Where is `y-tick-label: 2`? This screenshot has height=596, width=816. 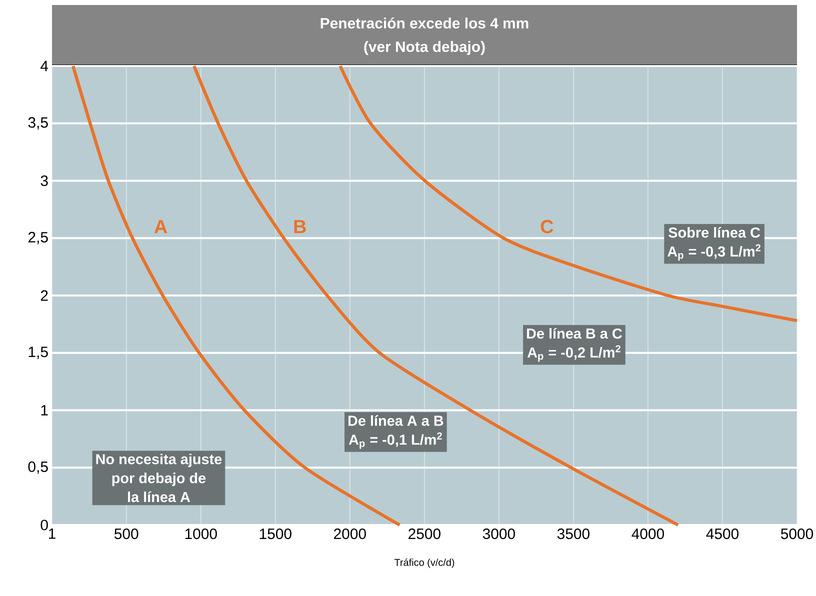 y-tick-label: 2 is located at coordinates (44, 295).